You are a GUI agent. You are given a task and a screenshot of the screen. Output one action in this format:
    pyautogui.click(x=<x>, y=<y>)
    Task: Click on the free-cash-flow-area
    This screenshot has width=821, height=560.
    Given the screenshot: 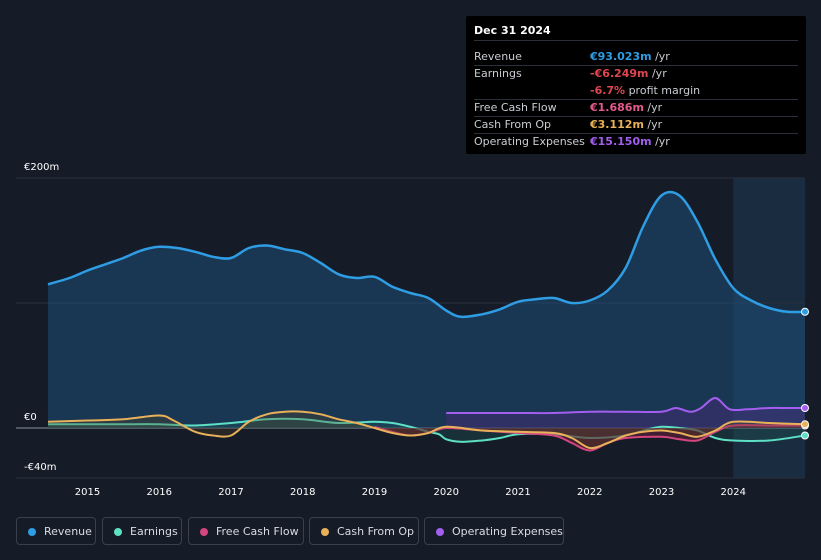 What is the action you would take?
    pyautogui.click(x=589, y=438)
    